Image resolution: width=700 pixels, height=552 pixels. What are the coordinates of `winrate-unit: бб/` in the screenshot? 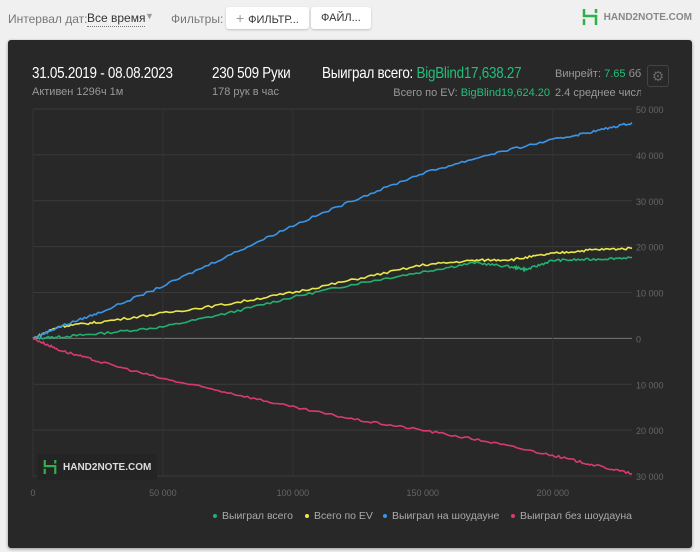 It's located at (634, 74).